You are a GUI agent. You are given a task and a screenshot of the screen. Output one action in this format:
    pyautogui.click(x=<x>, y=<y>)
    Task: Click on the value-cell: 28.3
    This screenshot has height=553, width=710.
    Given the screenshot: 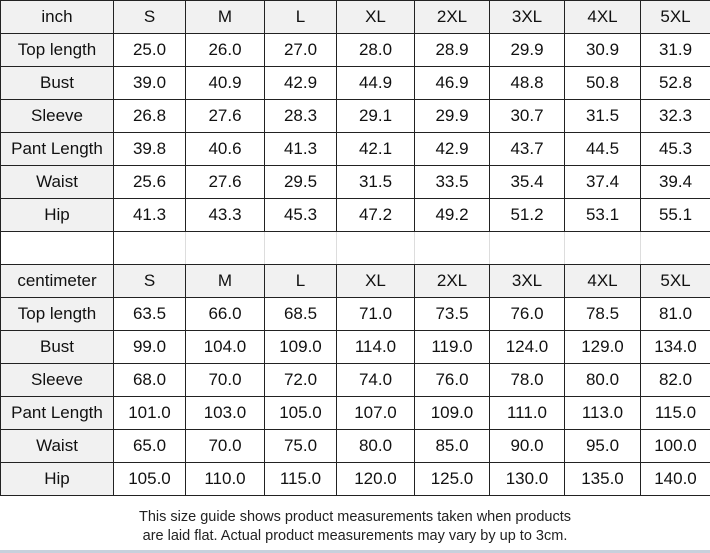 What is the action you would take?
    pyautogui.click(x=300, y=116)
    